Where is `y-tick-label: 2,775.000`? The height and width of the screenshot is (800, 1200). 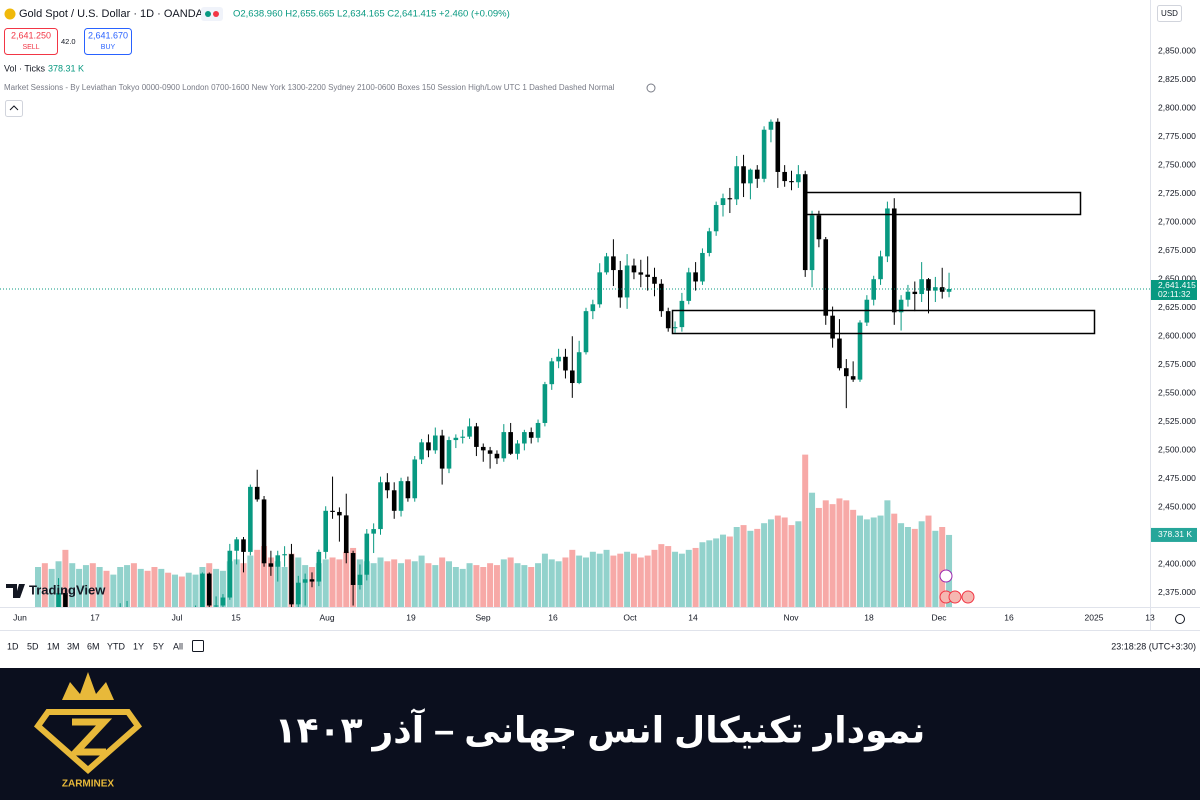 y-tick-label: 2,775.000 is located at coordinates (1177, 136).